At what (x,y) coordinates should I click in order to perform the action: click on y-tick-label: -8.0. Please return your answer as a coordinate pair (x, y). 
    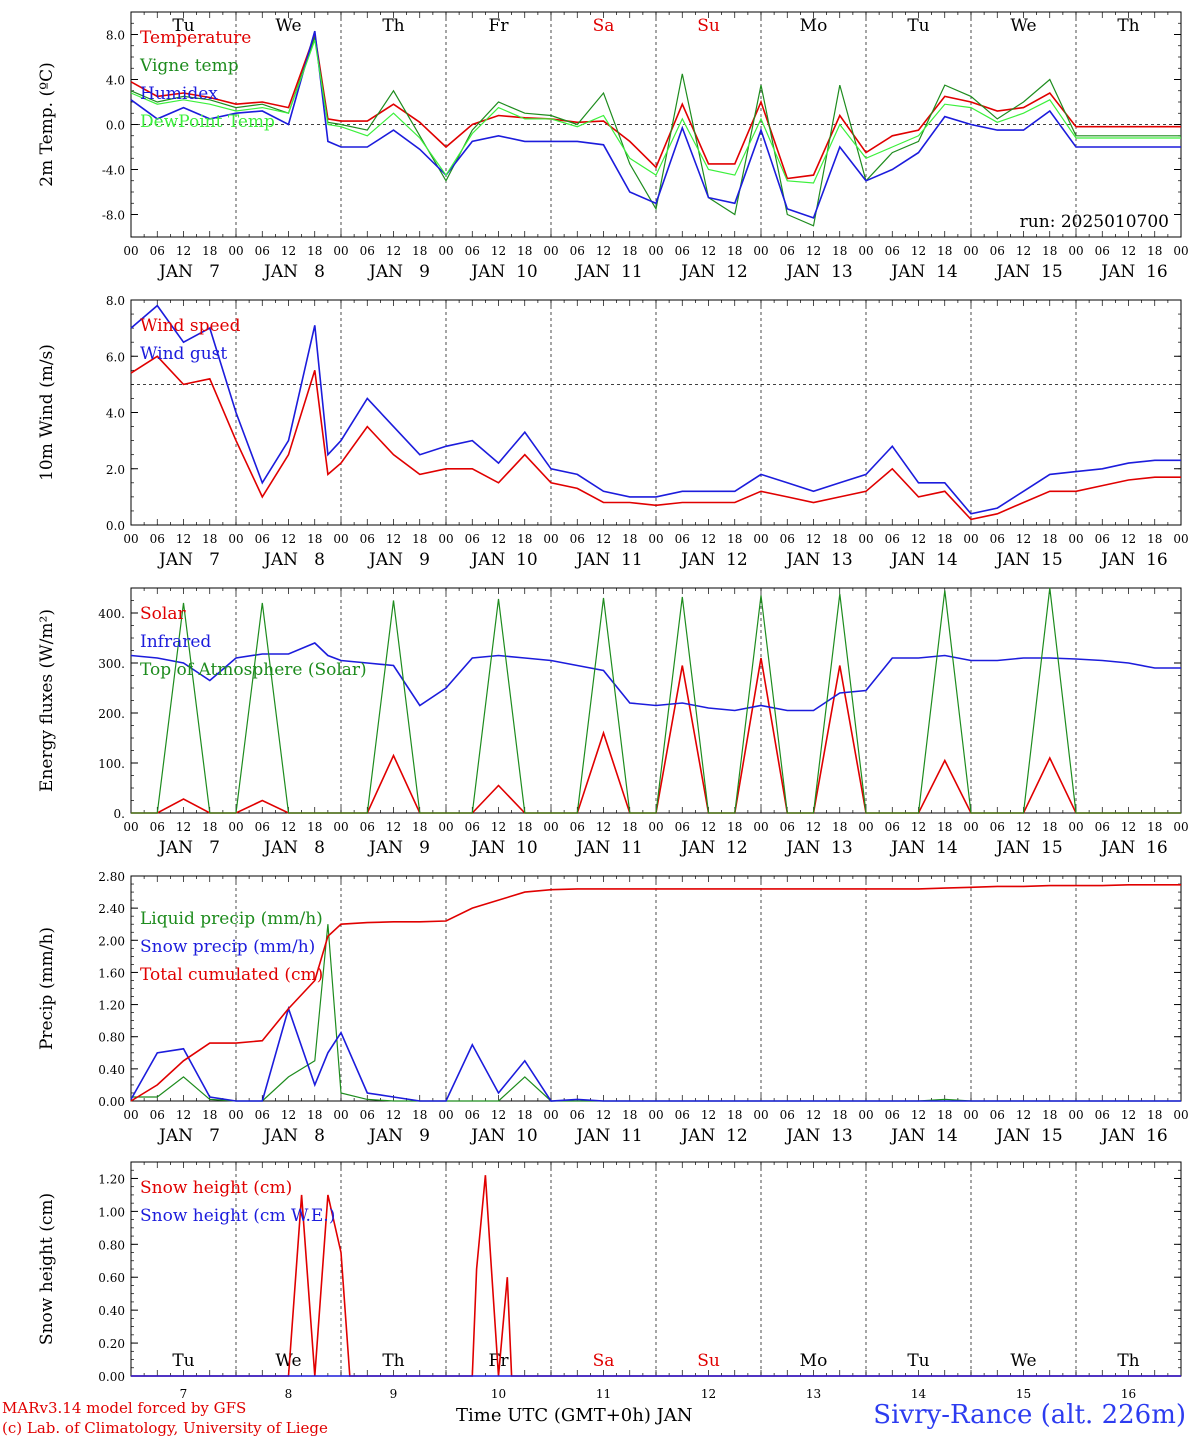
    Looking at the image, I should click on (113, 216).